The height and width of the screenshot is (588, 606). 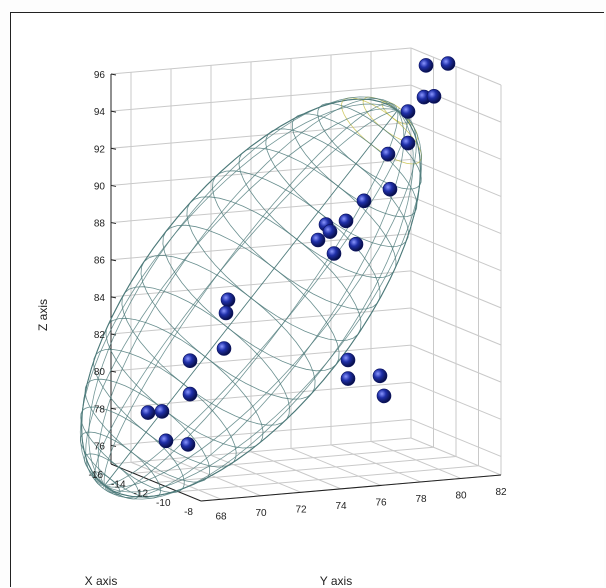 What do you see at coordinates (118, 484) in the screenshot?
I see `x-tick-label: -14` at bounding box center [118, 484].